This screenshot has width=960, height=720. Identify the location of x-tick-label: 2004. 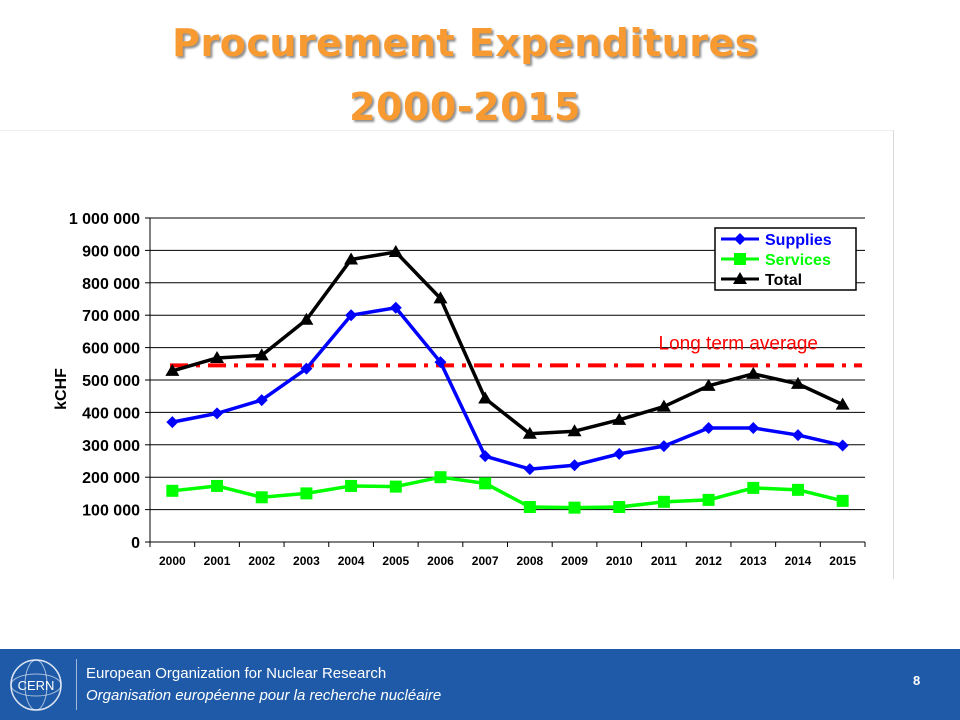
(351, 561).